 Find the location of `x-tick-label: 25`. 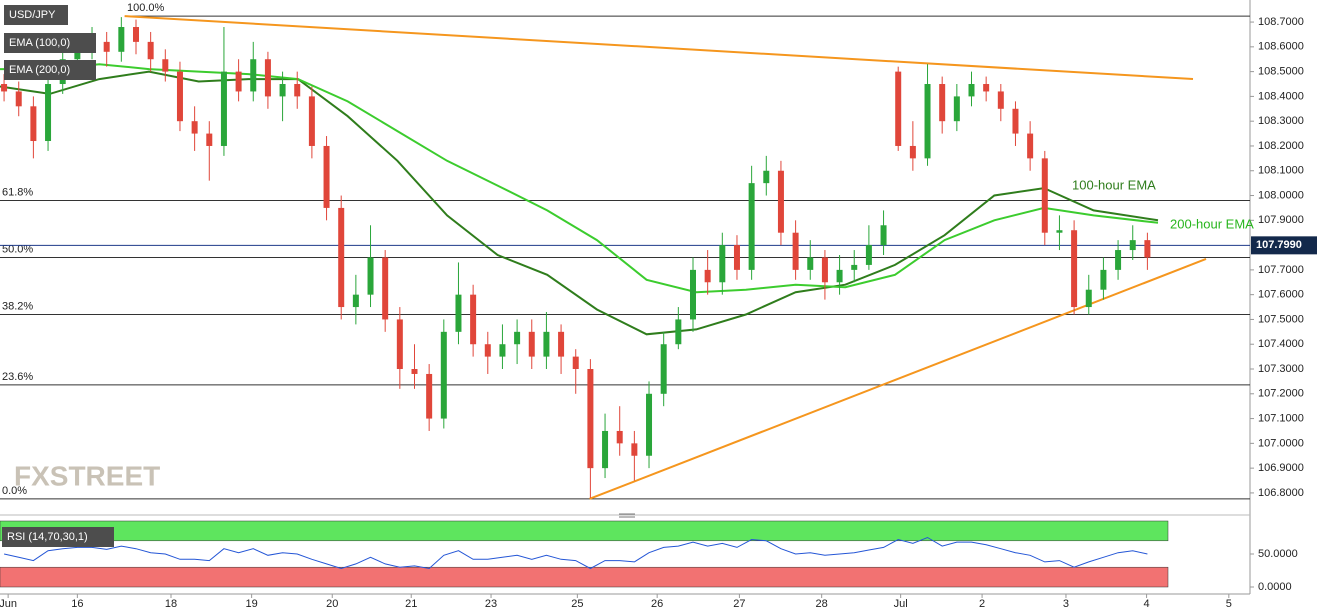

x-tick-label: 25 is located at coordinates (577, 604).